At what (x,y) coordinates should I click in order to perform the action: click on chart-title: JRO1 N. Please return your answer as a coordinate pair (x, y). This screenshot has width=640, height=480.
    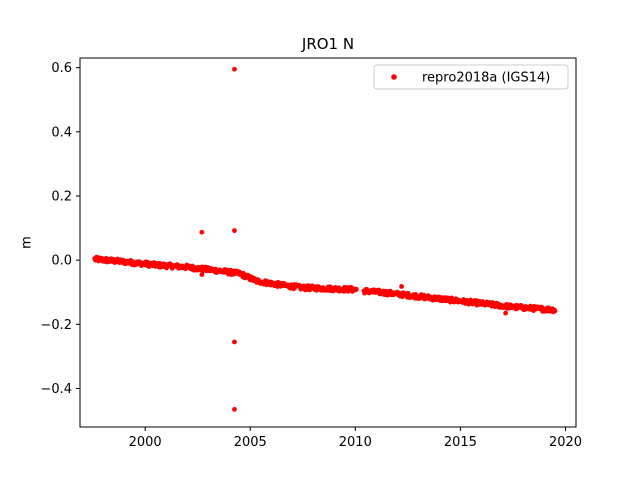
    Looking at the image, I should click on (327, 44).